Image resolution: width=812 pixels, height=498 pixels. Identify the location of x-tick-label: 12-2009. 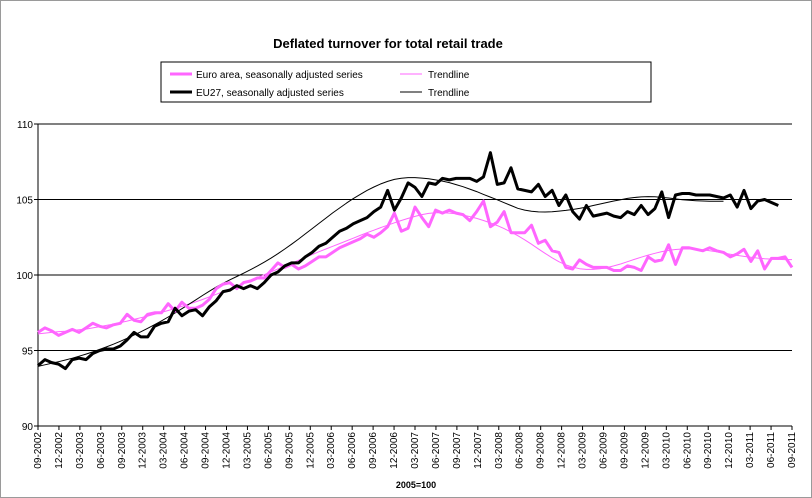
(645, 450).